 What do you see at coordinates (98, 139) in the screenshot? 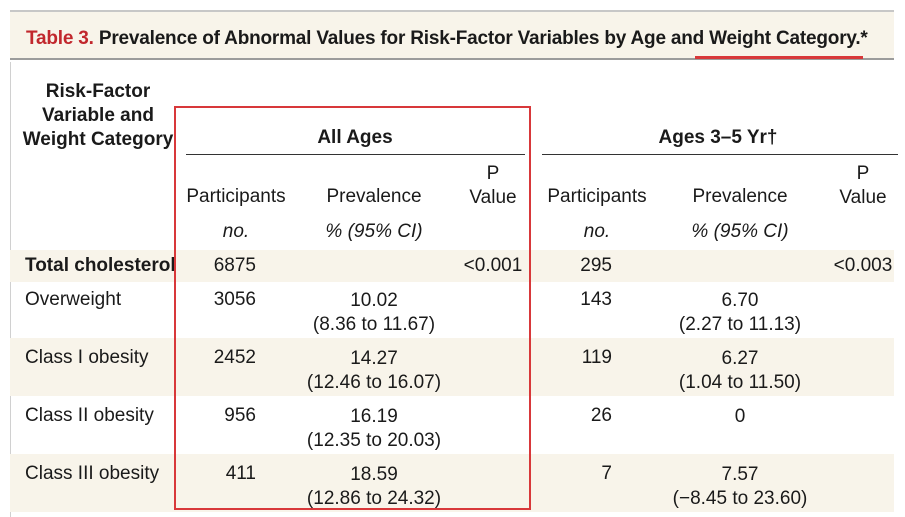
I see `stub-header-line: Weight Category` at bounding box center [98, 139].